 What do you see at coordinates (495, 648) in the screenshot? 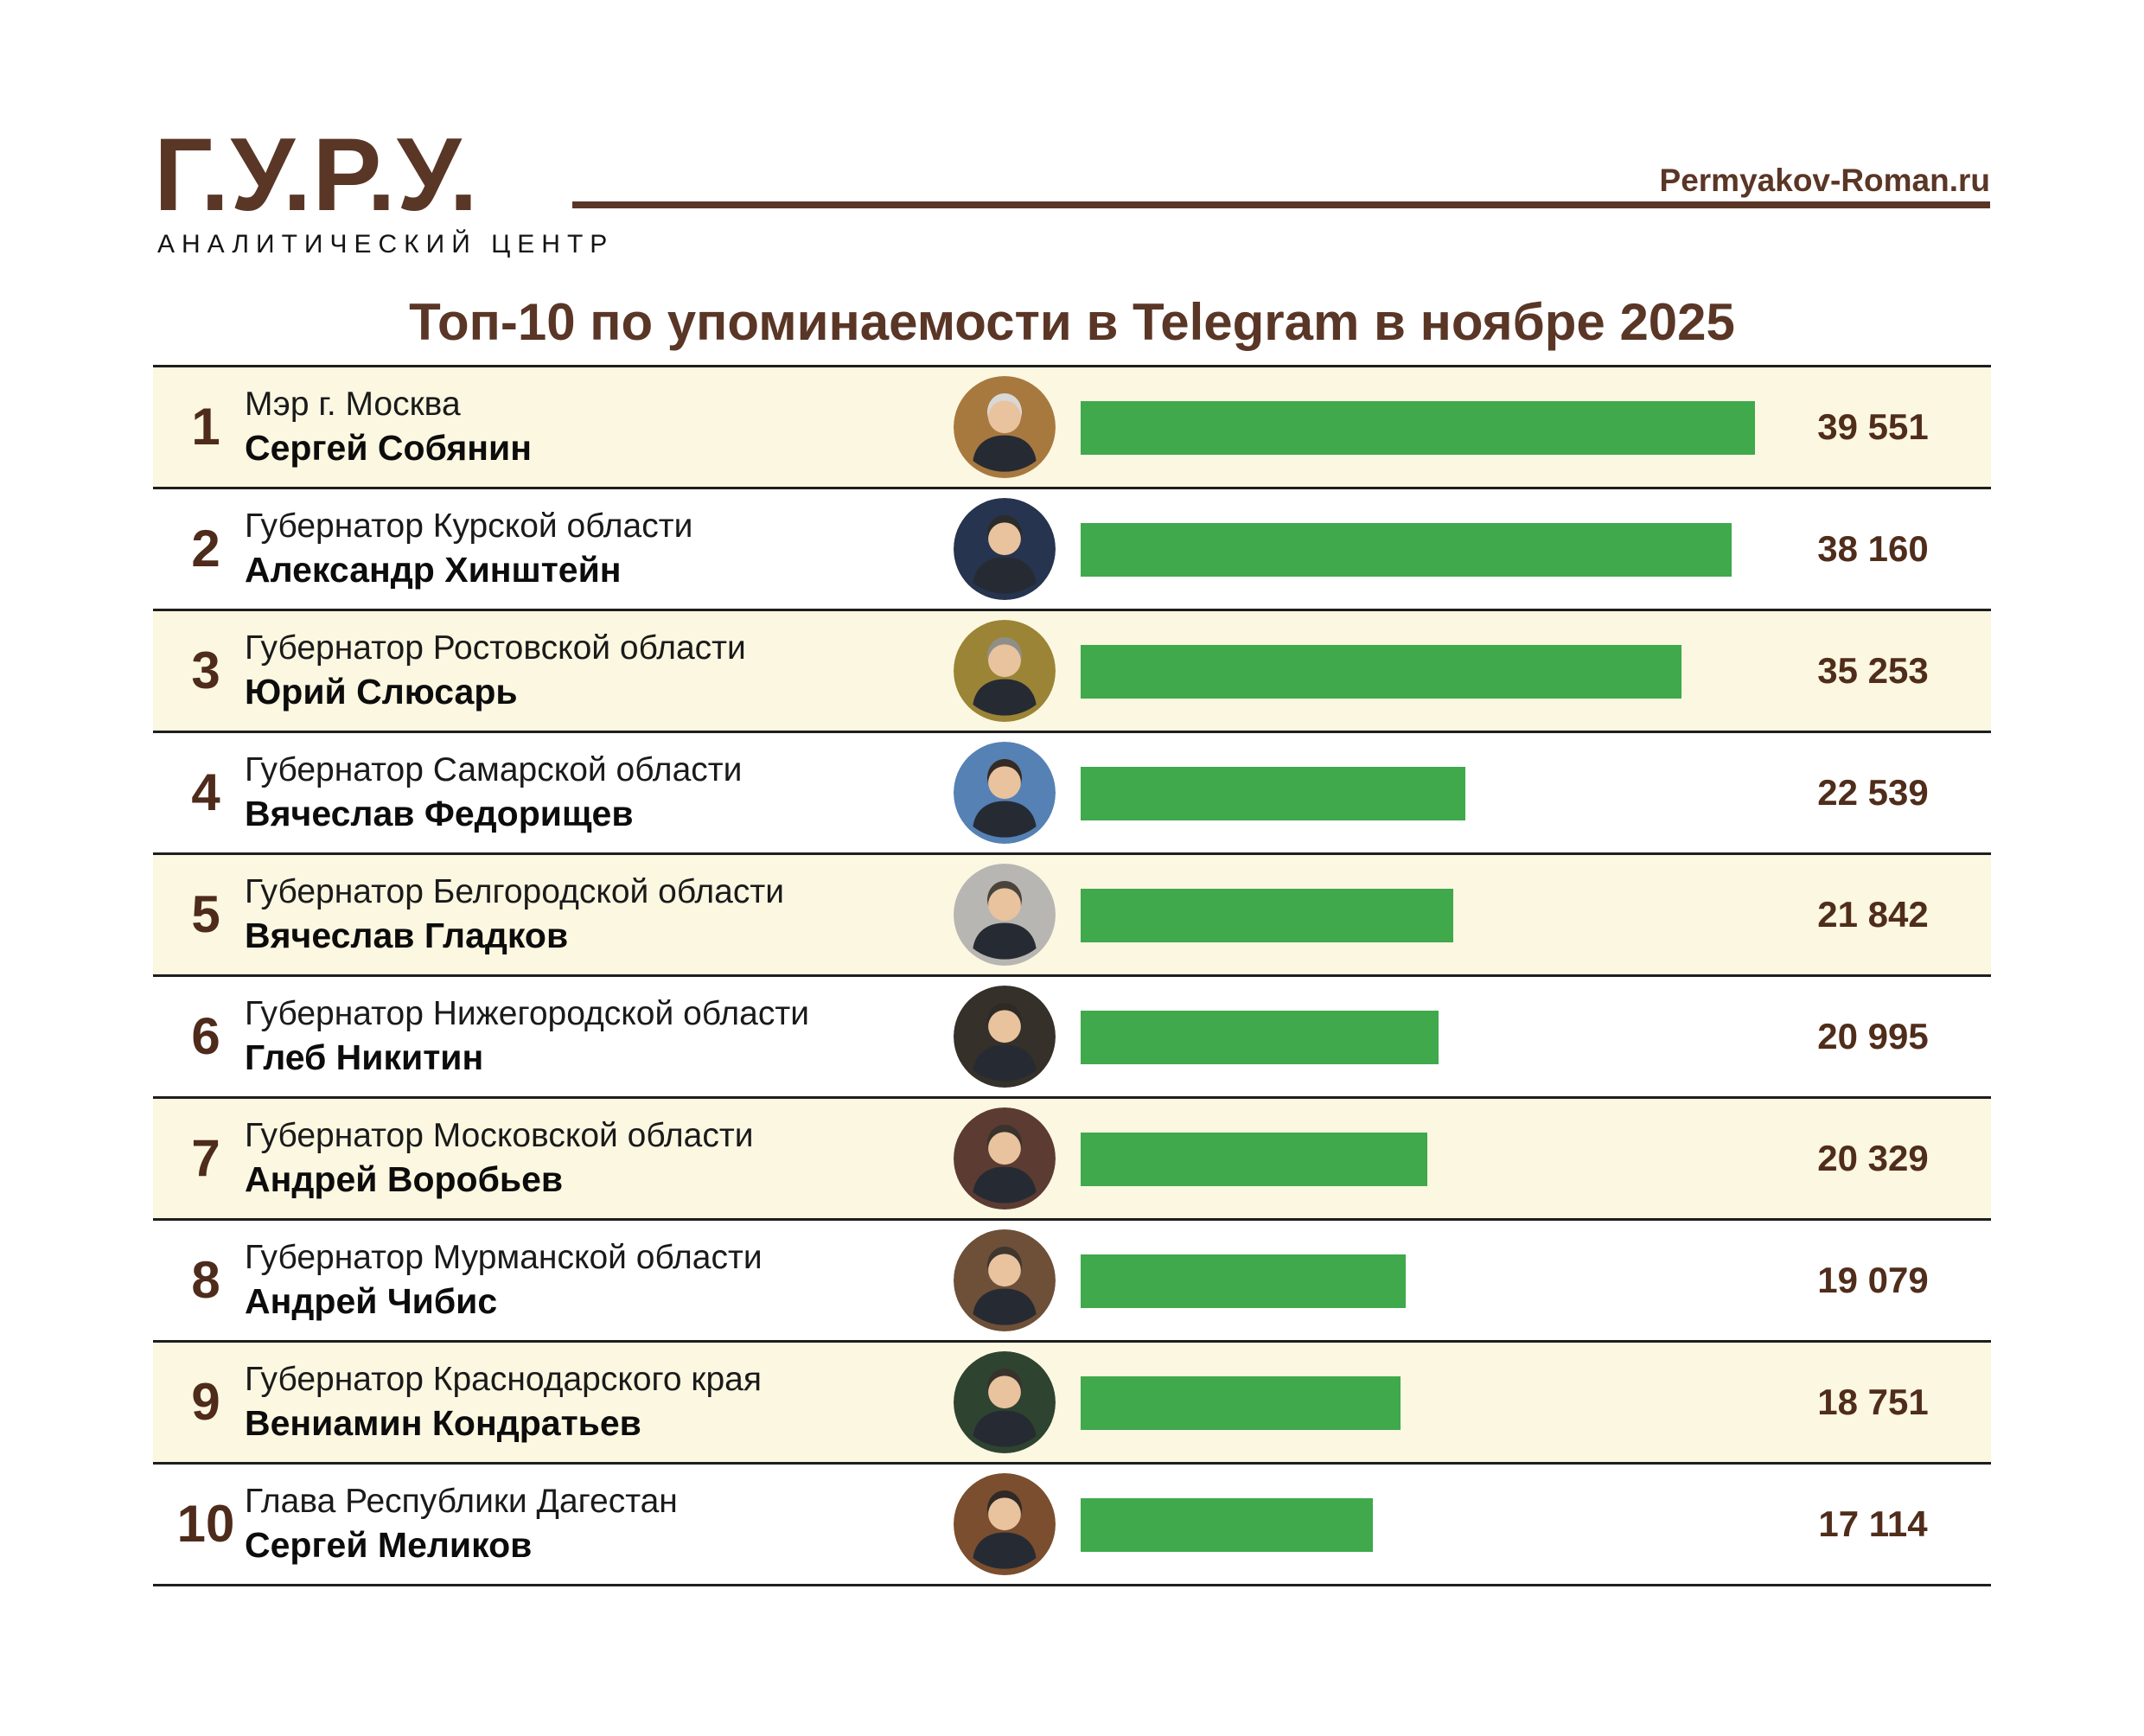
I see `person-position: Губернатор Ростовской области` at bounding box center [495, 648].